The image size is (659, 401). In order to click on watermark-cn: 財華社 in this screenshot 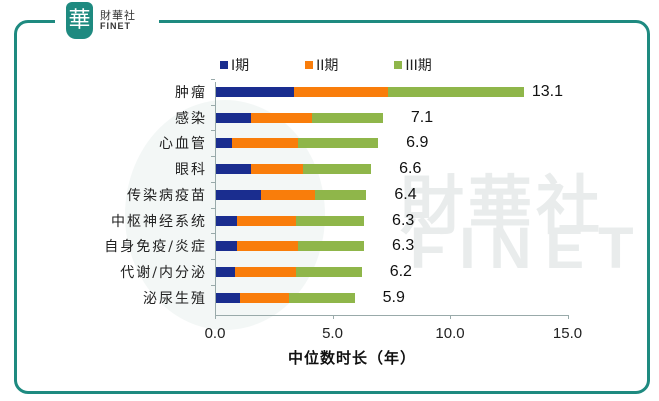, I will do `click(502, 207)`.